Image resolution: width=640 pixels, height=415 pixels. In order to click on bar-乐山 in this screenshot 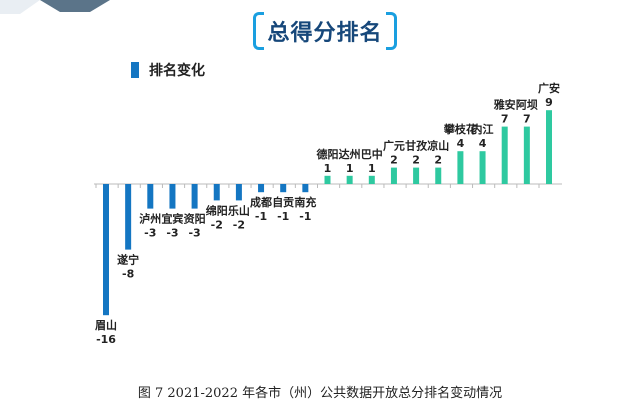, I will do `click(238, 192)`.